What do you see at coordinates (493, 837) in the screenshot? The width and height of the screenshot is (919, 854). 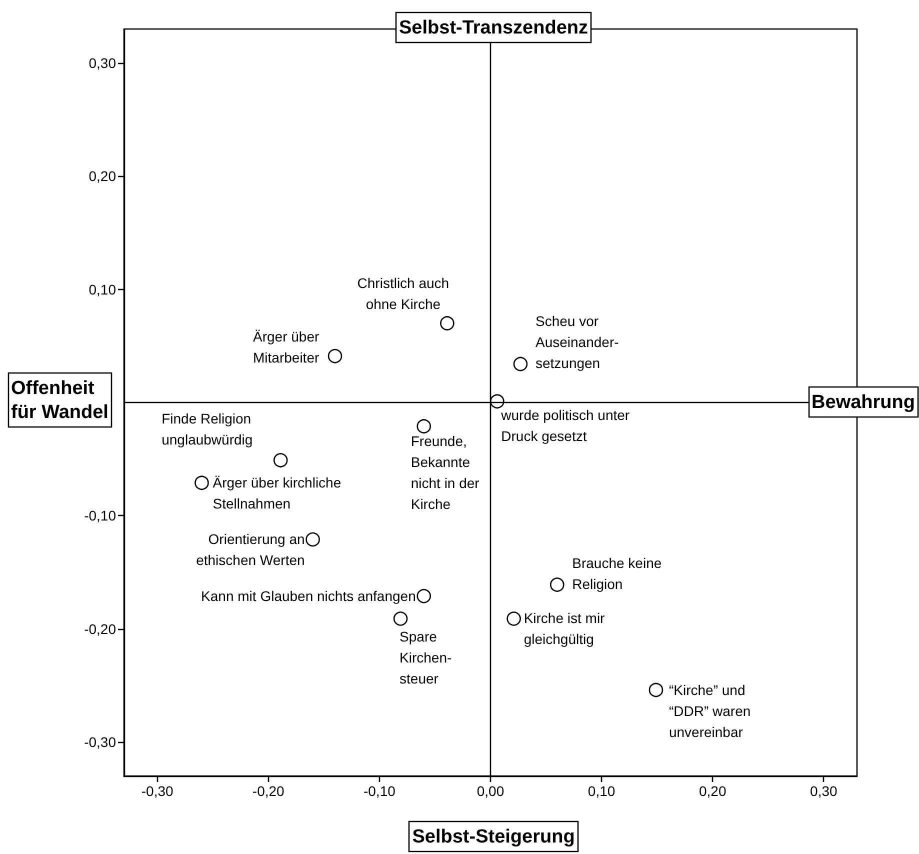 I see `x-axis-title: Selbst-Steigerung` at bounding box center [493, 837].